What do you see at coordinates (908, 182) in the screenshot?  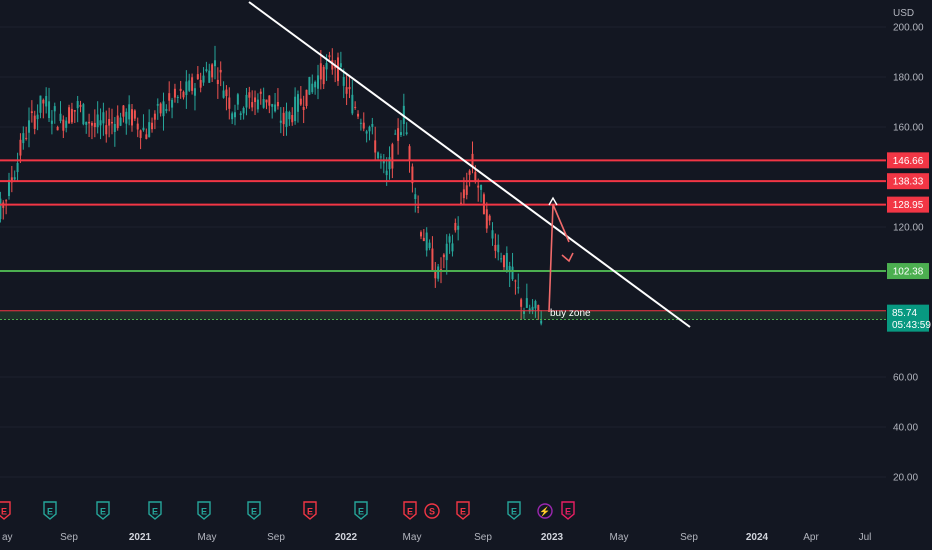 I see `level-label: 138.33` at bounding box center [908, 182].